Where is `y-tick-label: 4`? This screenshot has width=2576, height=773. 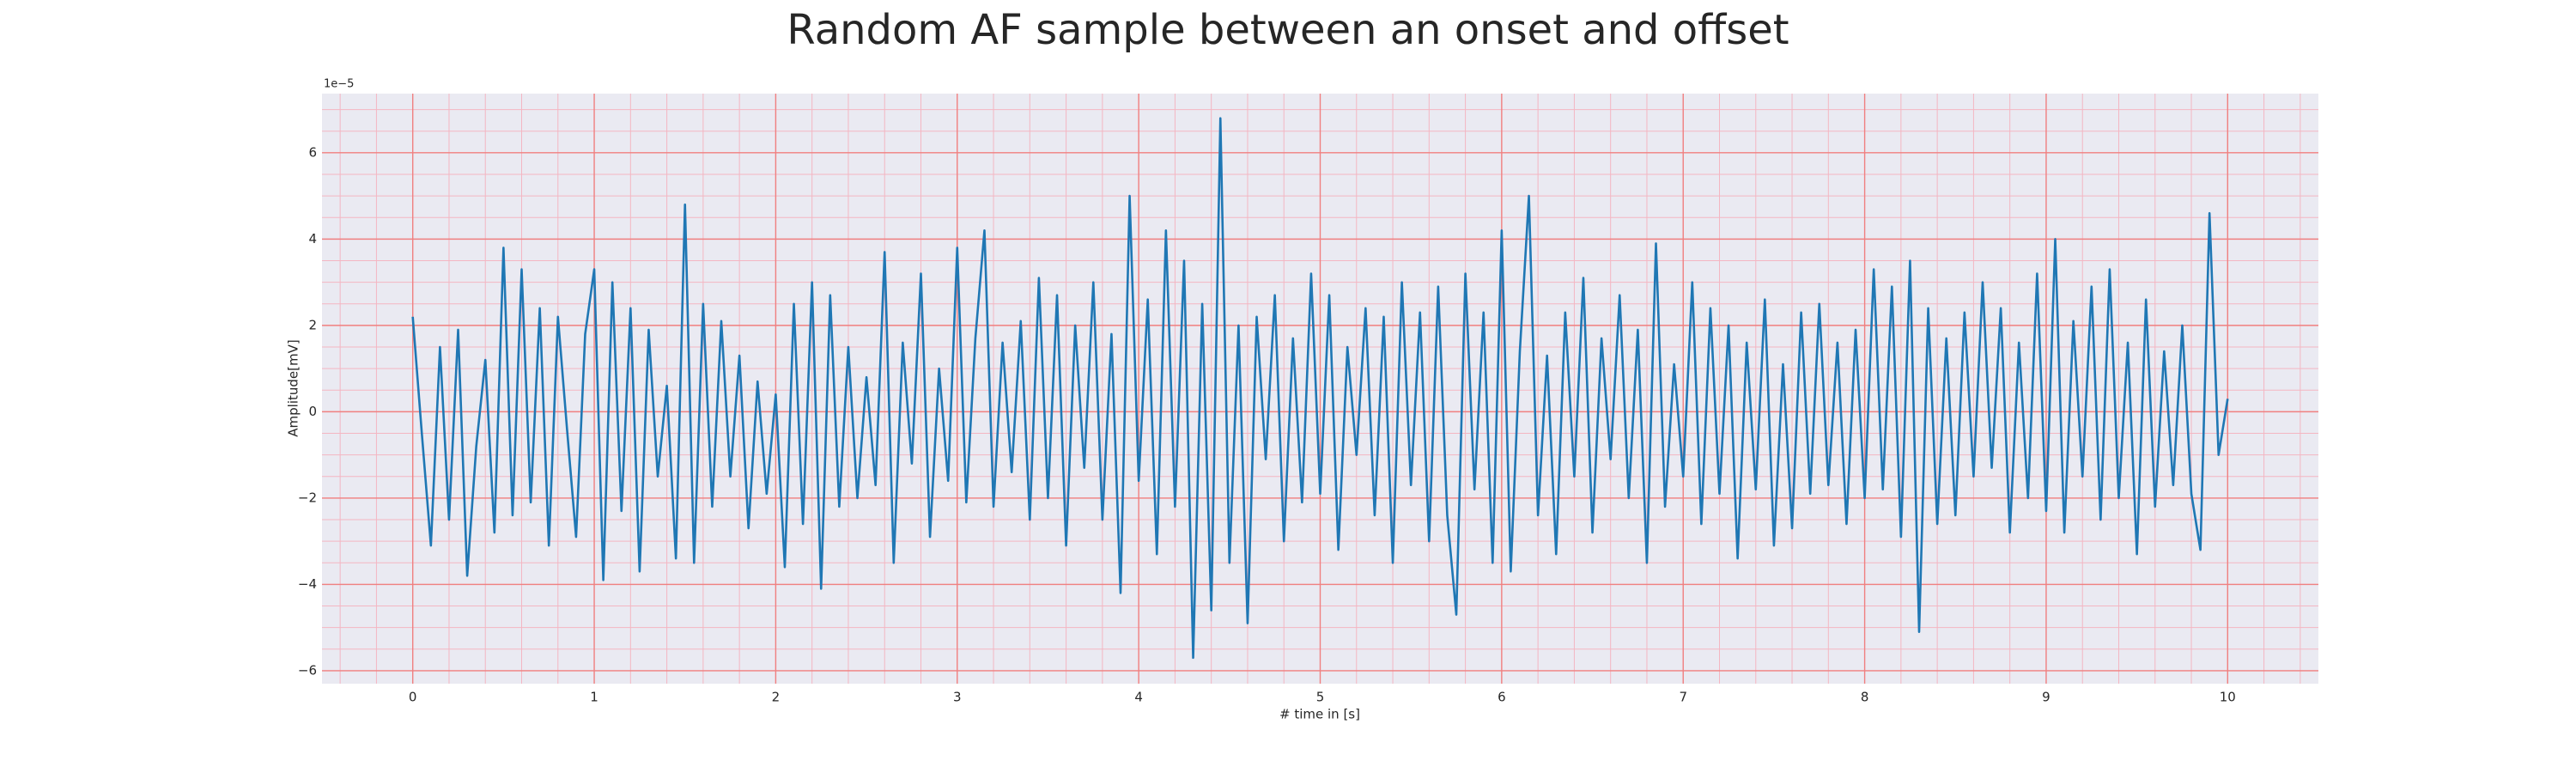
y-tick-label: 4 is located at coordinates (312, 239).